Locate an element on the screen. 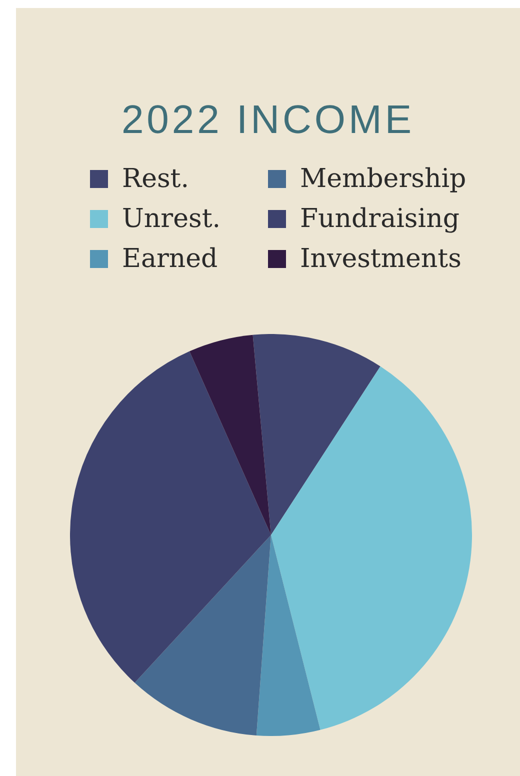 The image size is (520, 776). legend-label: Fundraising is located at coordinates (380, 219).